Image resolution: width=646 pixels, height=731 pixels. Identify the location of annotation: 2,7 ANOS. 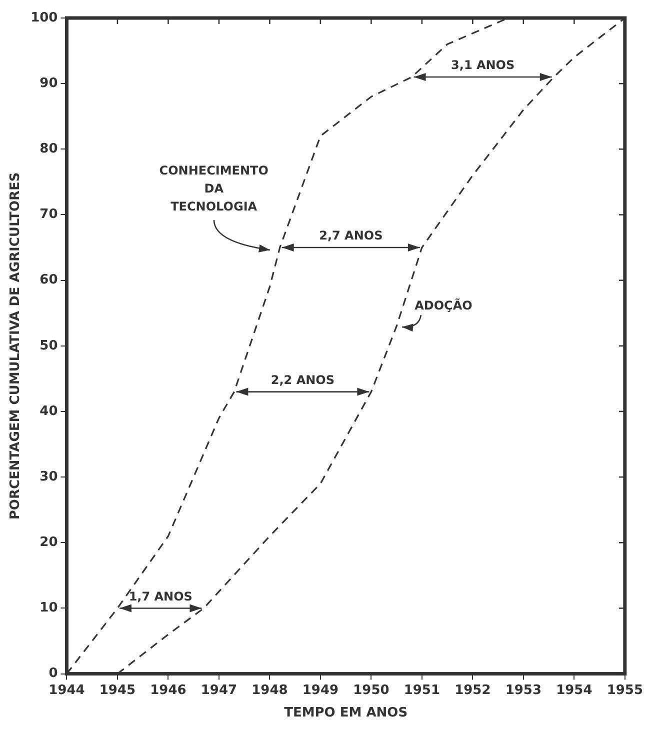
(351, 235).